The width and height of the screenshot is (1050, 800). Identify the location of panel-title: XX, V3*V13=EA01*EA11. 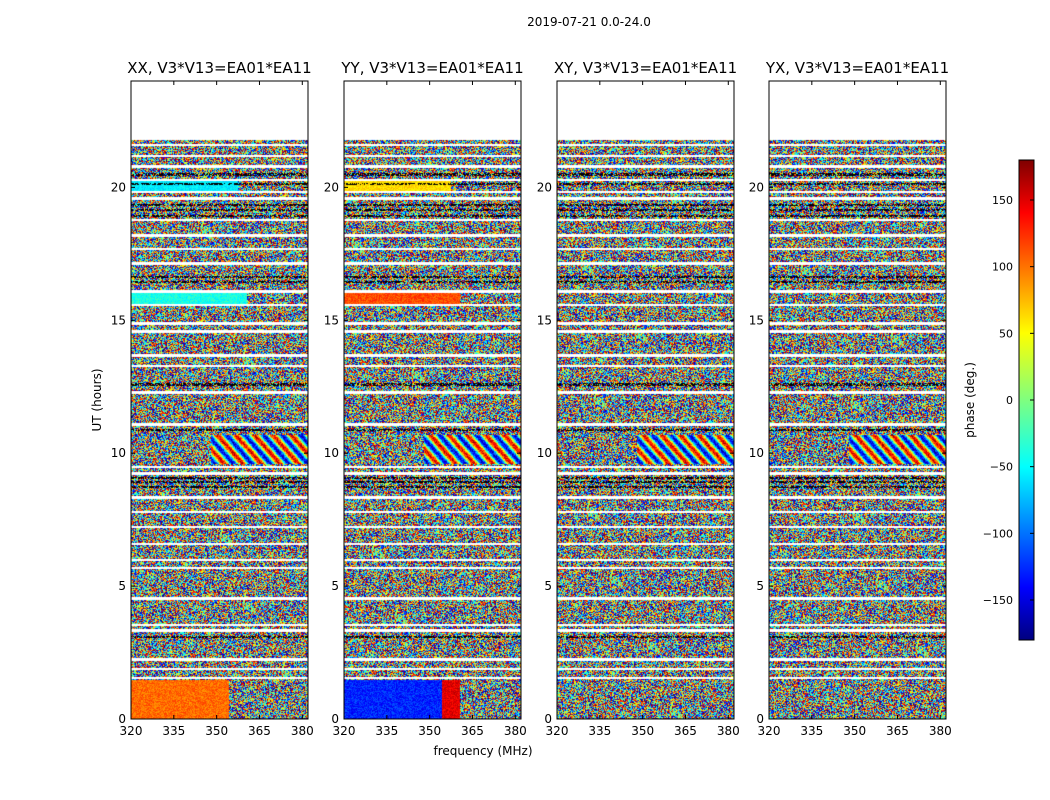
(219, 68).